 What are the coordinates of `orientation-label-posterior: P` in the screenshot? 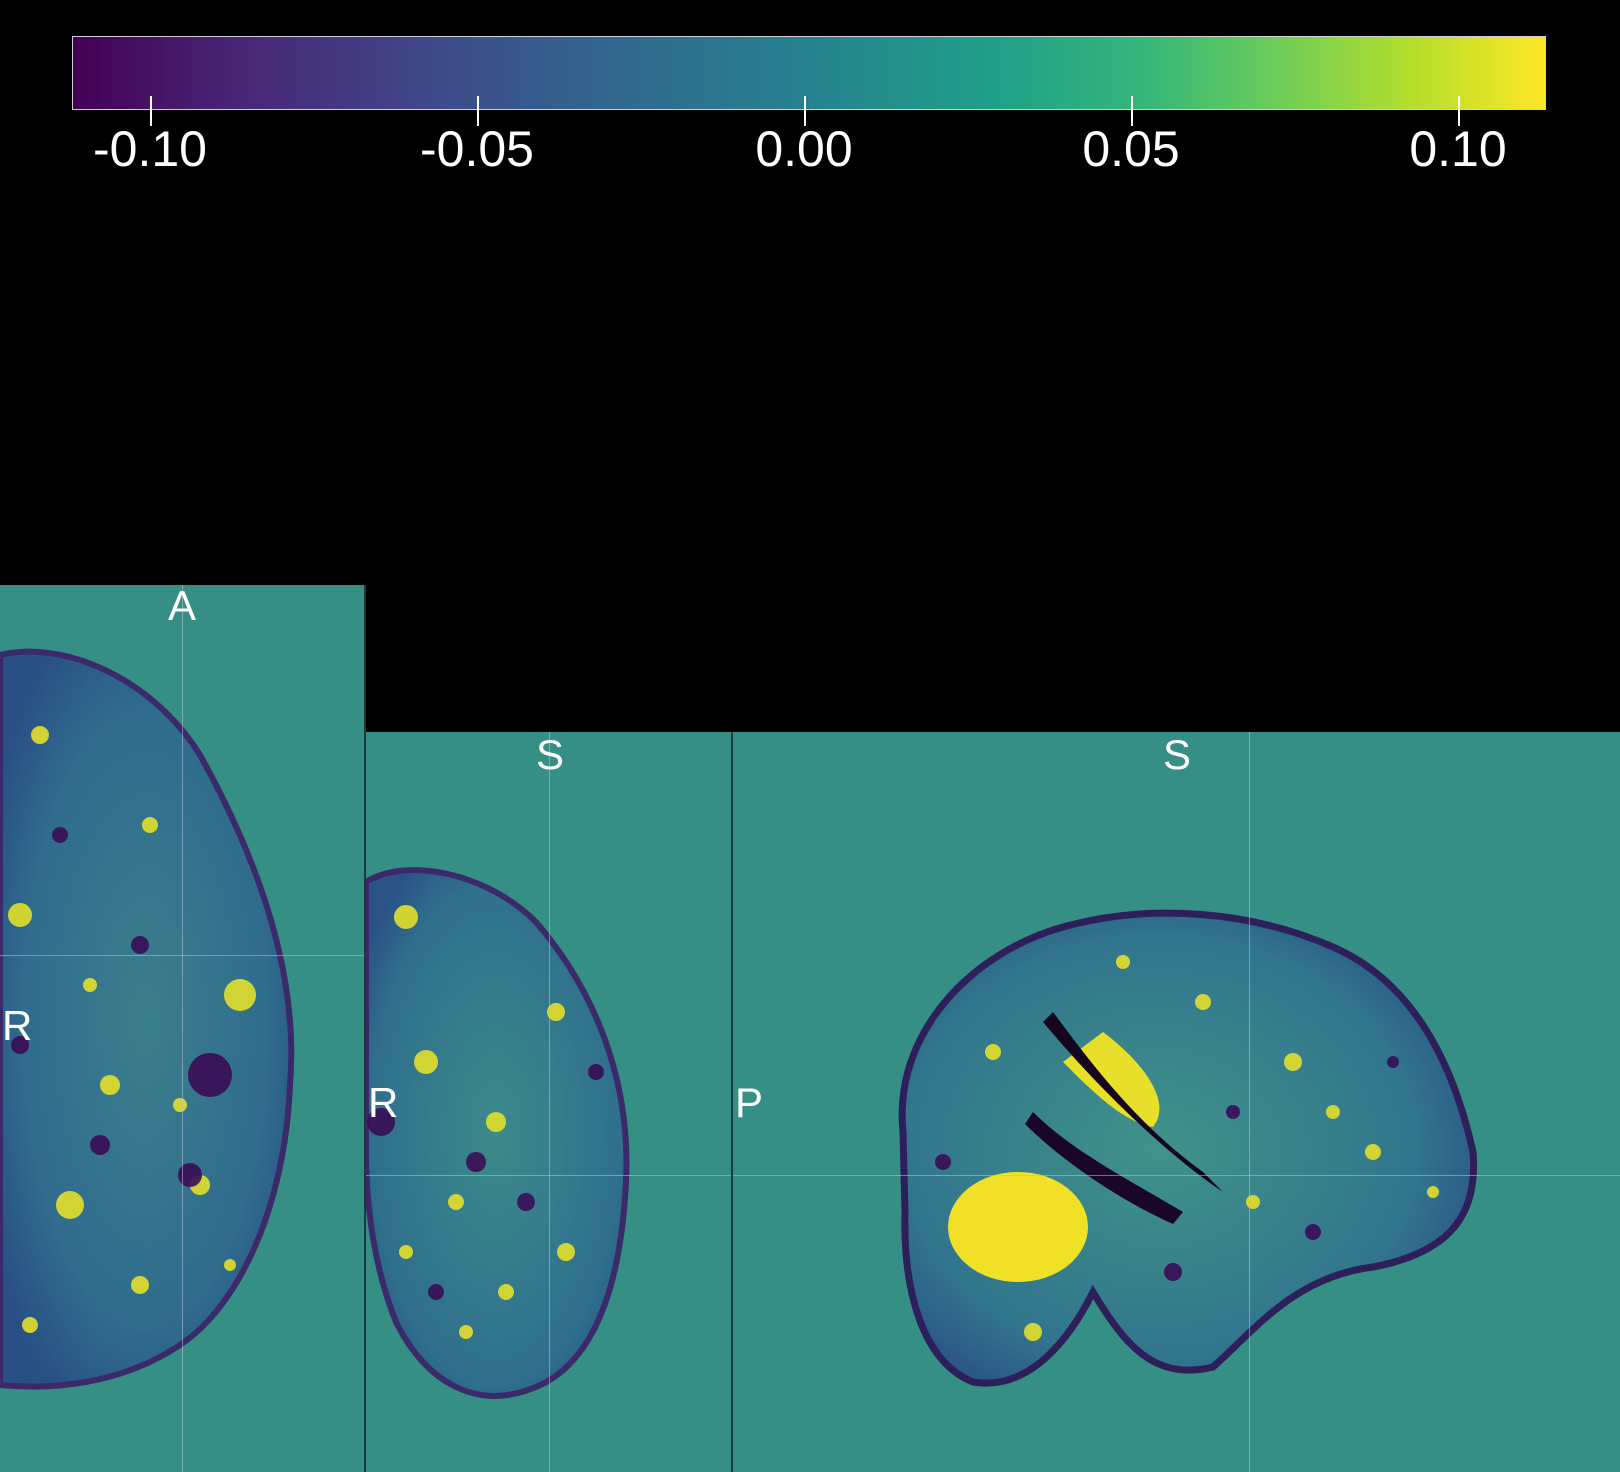 It's located at (749, 1102).